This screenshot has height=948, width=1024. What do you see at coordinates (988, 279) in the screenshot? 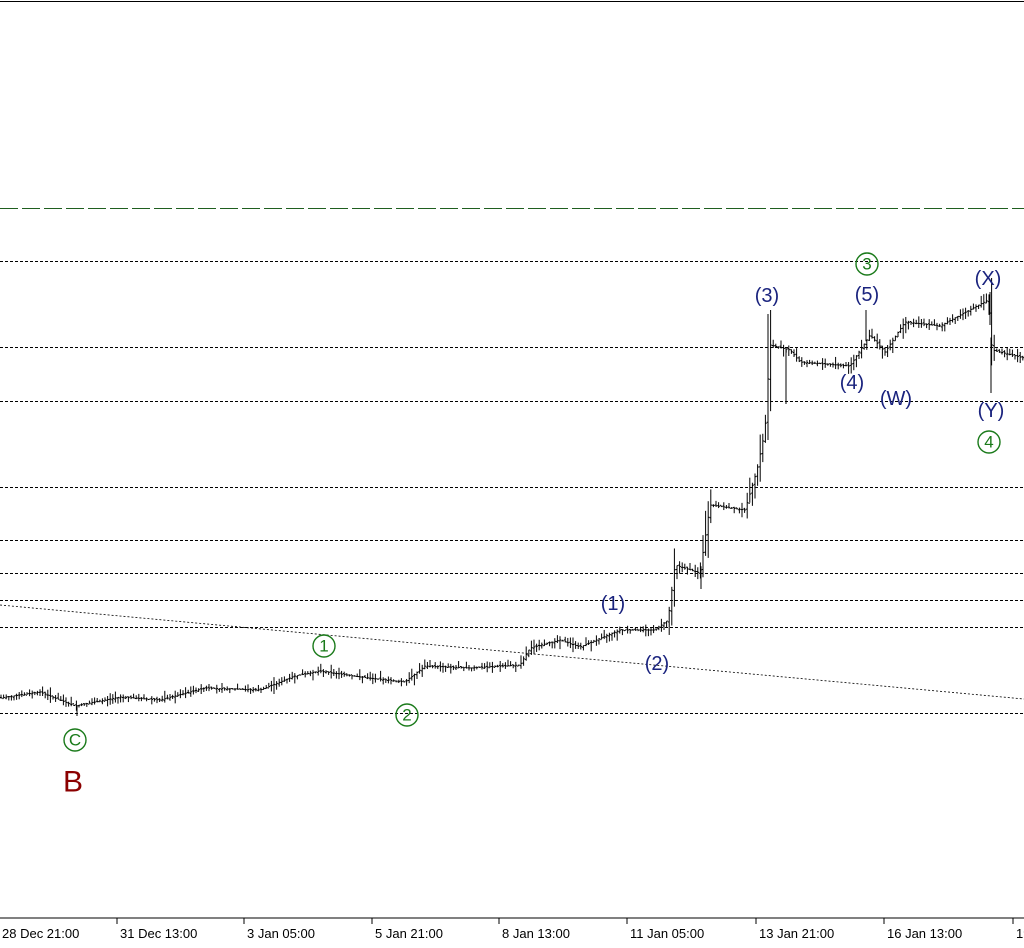
I see `wave-label: (X)` at bounding box center [988, 279].